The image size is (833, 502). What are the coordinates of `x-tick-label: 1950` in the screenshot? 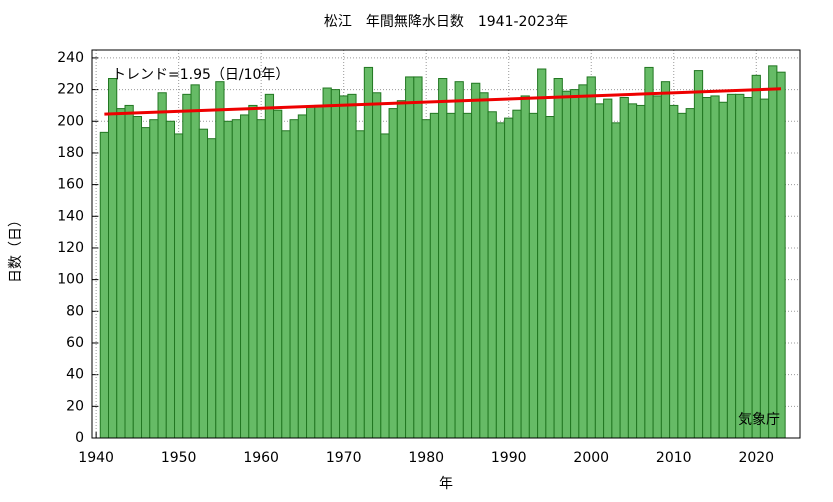 It's located at (179, 458).